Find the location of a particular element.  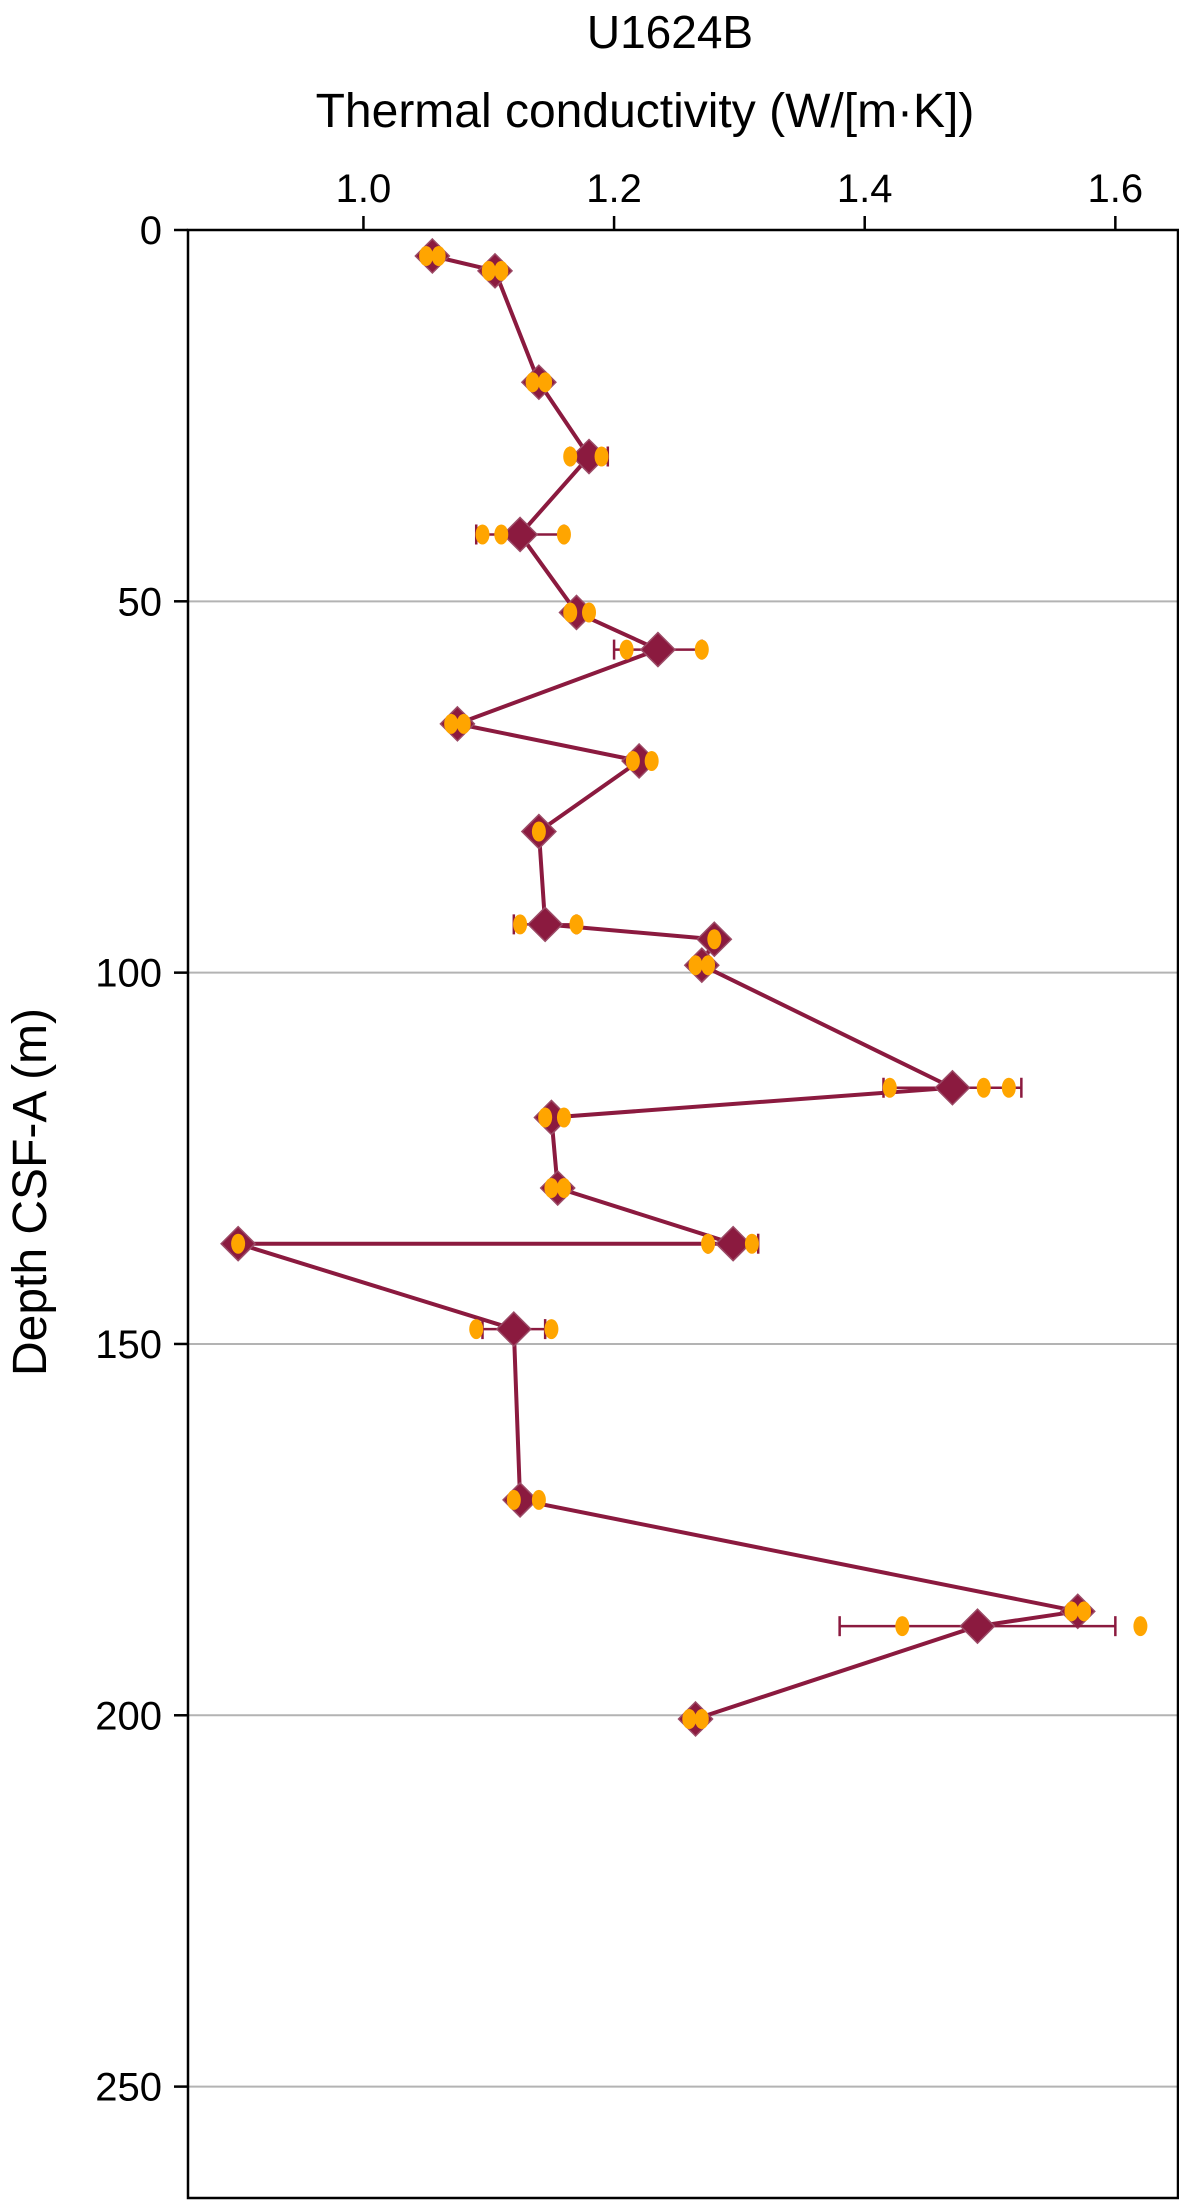

x-tick-label: 1.6 is located at coordinates (1116, 189).